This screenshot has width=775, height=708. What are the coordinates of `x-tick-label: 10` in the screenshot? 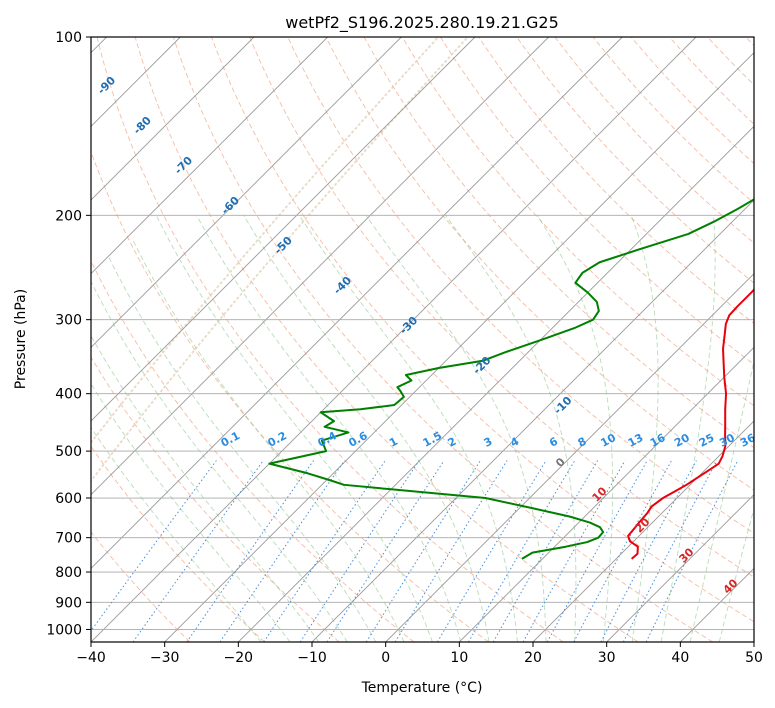 It's located at (459, 658).